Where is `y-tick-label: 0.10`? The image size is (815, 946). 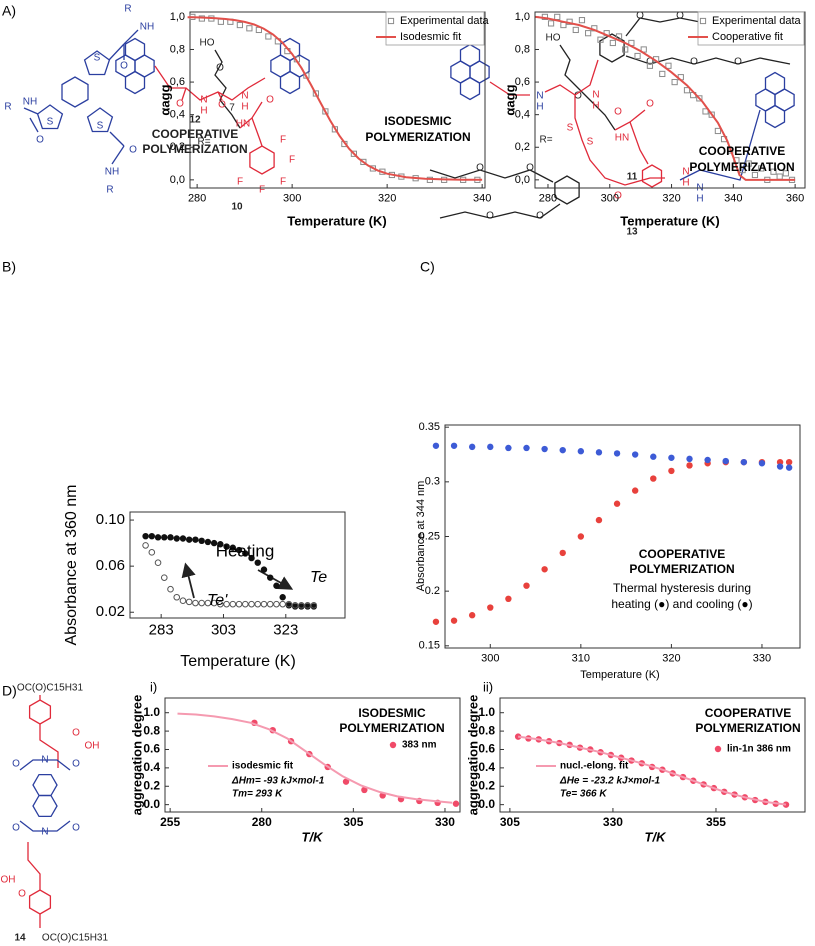
y-tick-label: 0.10 is located at coordinates (110, 519).